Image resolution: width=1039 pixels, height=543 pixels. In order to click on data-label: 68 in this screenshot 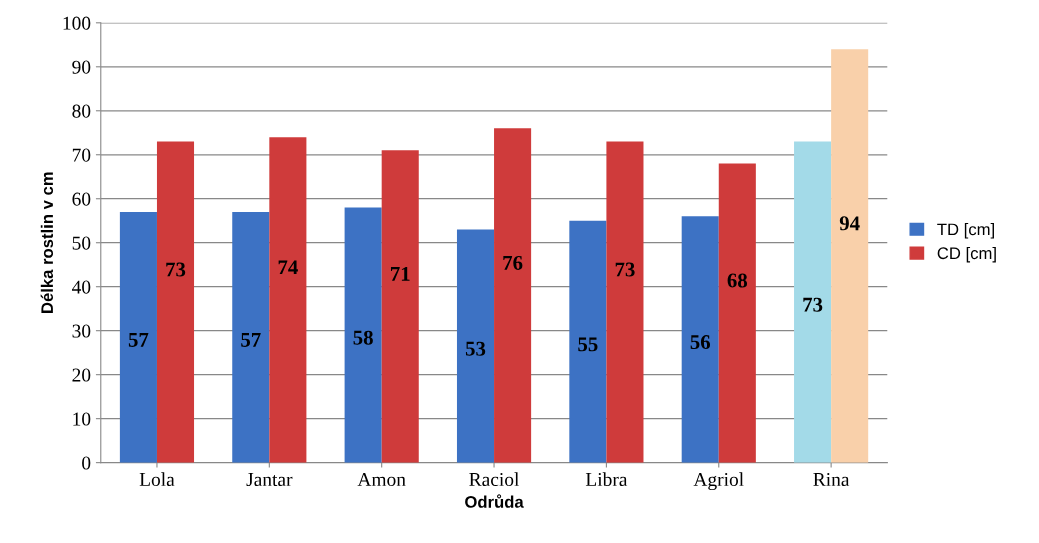, I will do `click(737, 280)`.